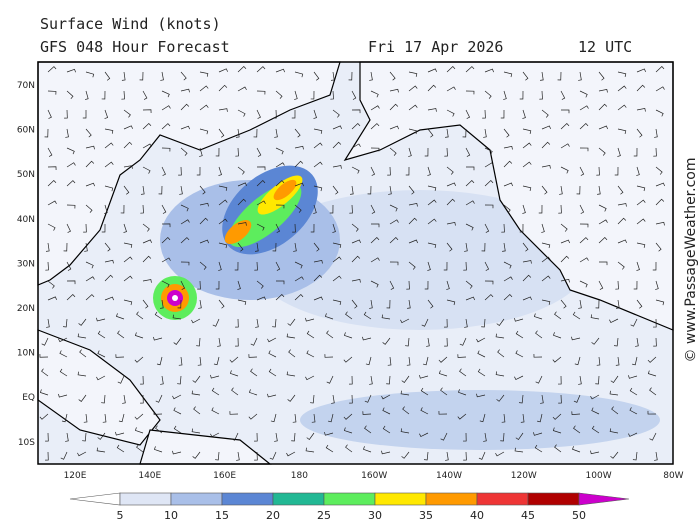 This screenshot has height=525, width=700. What do you see at coordinates (426, 515) in the screenshot?
I see `colorbar-label: 35` at bounding box center [426, 515].